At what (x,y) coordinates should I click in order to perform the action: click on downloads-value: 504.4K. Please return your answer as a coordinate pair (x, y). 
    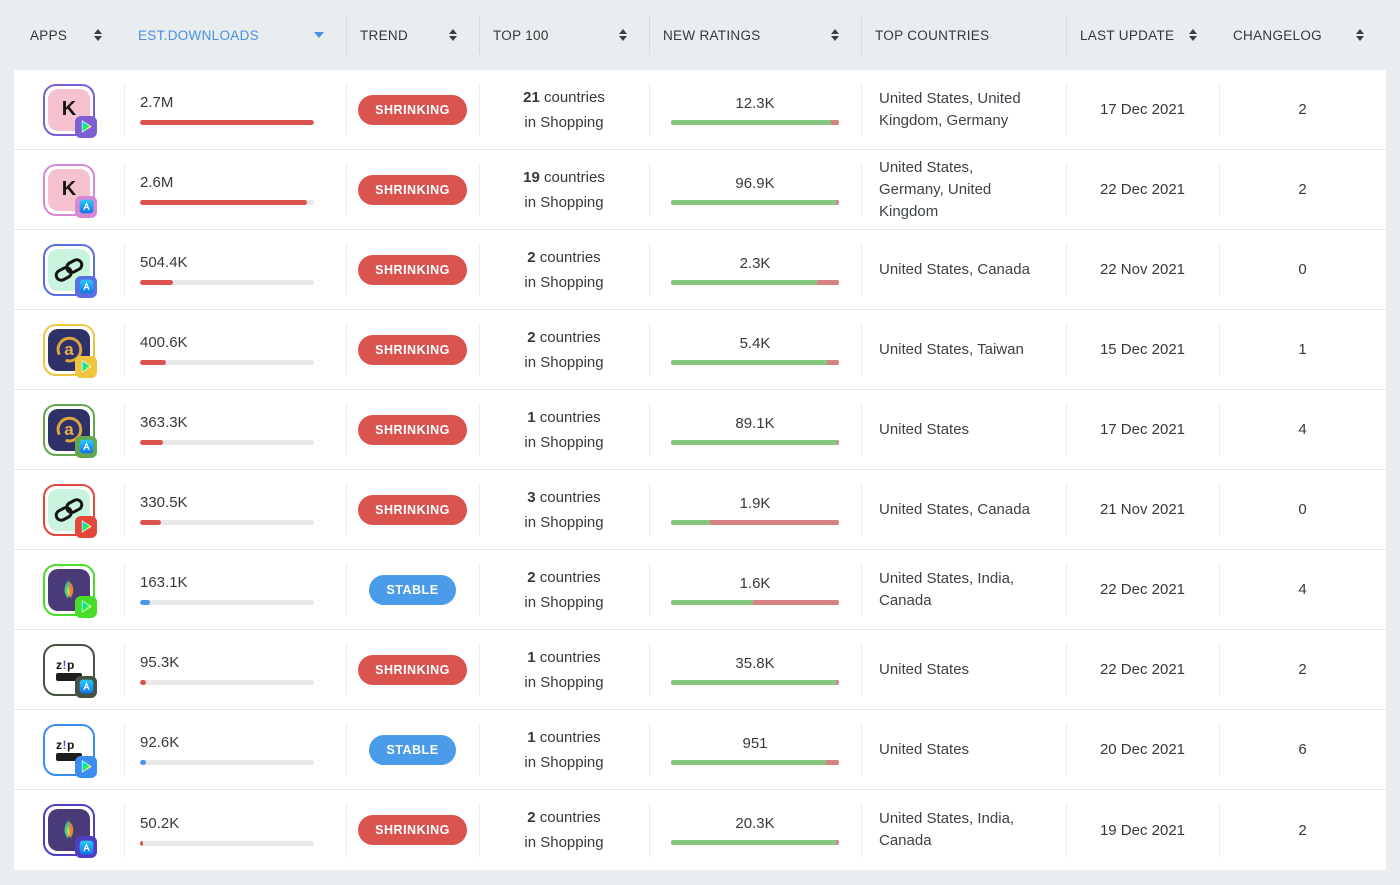
    Looking at the image, I should click on (164, 262).